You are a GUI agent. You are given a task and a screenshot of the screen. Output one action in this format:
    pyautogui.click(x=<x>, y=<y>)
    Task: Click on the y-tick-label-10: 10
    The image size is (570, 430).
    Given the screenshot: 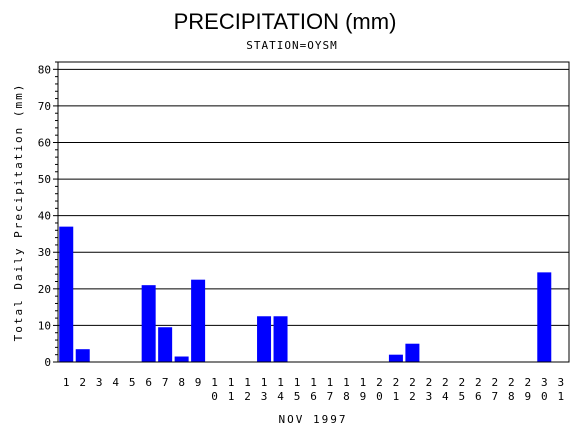 What is the action you would take?
    pyautogui.click(x=44, y=325)
    